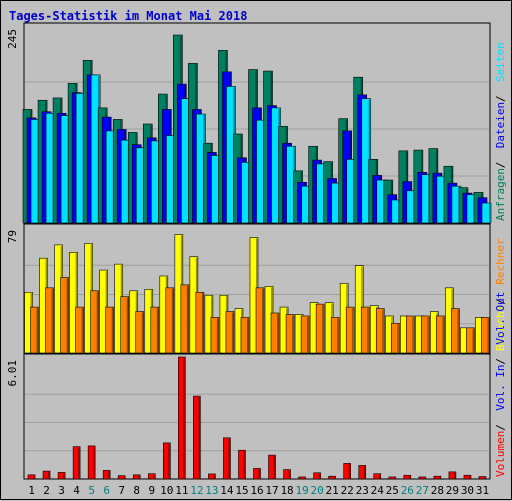  Describe the element at coordinates (362, 490) in the screenshot. I see `x-tick-label-day-23: 23` at that location.